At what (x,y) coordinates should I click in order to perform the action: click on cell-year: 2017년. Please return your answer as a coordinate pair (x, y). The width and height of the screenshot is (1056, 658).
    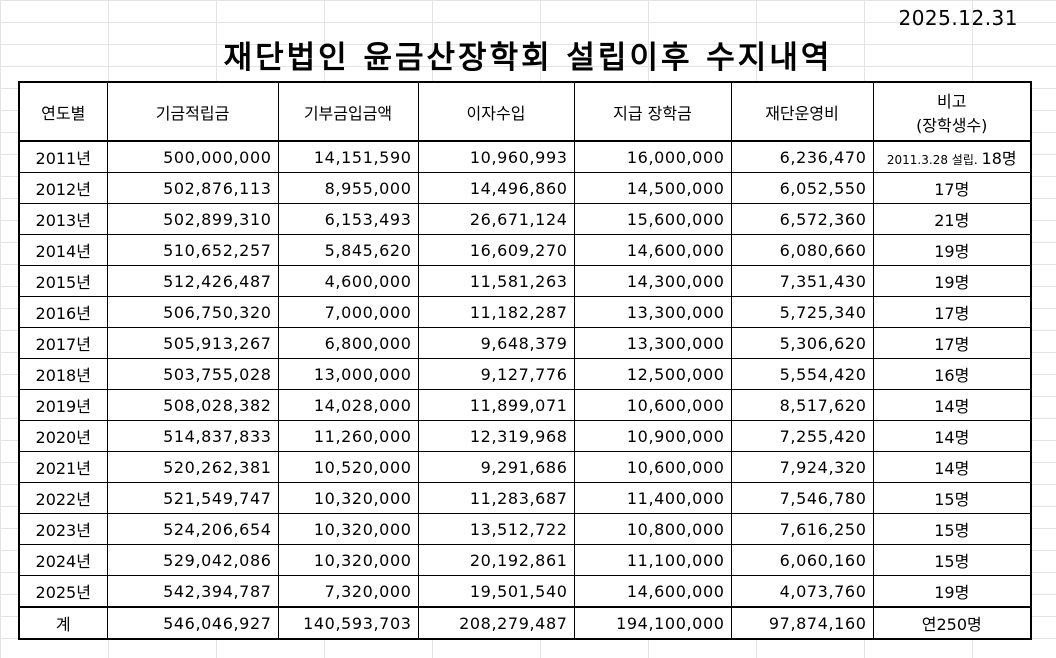
    Looking at the image, I should click on (63, 343).